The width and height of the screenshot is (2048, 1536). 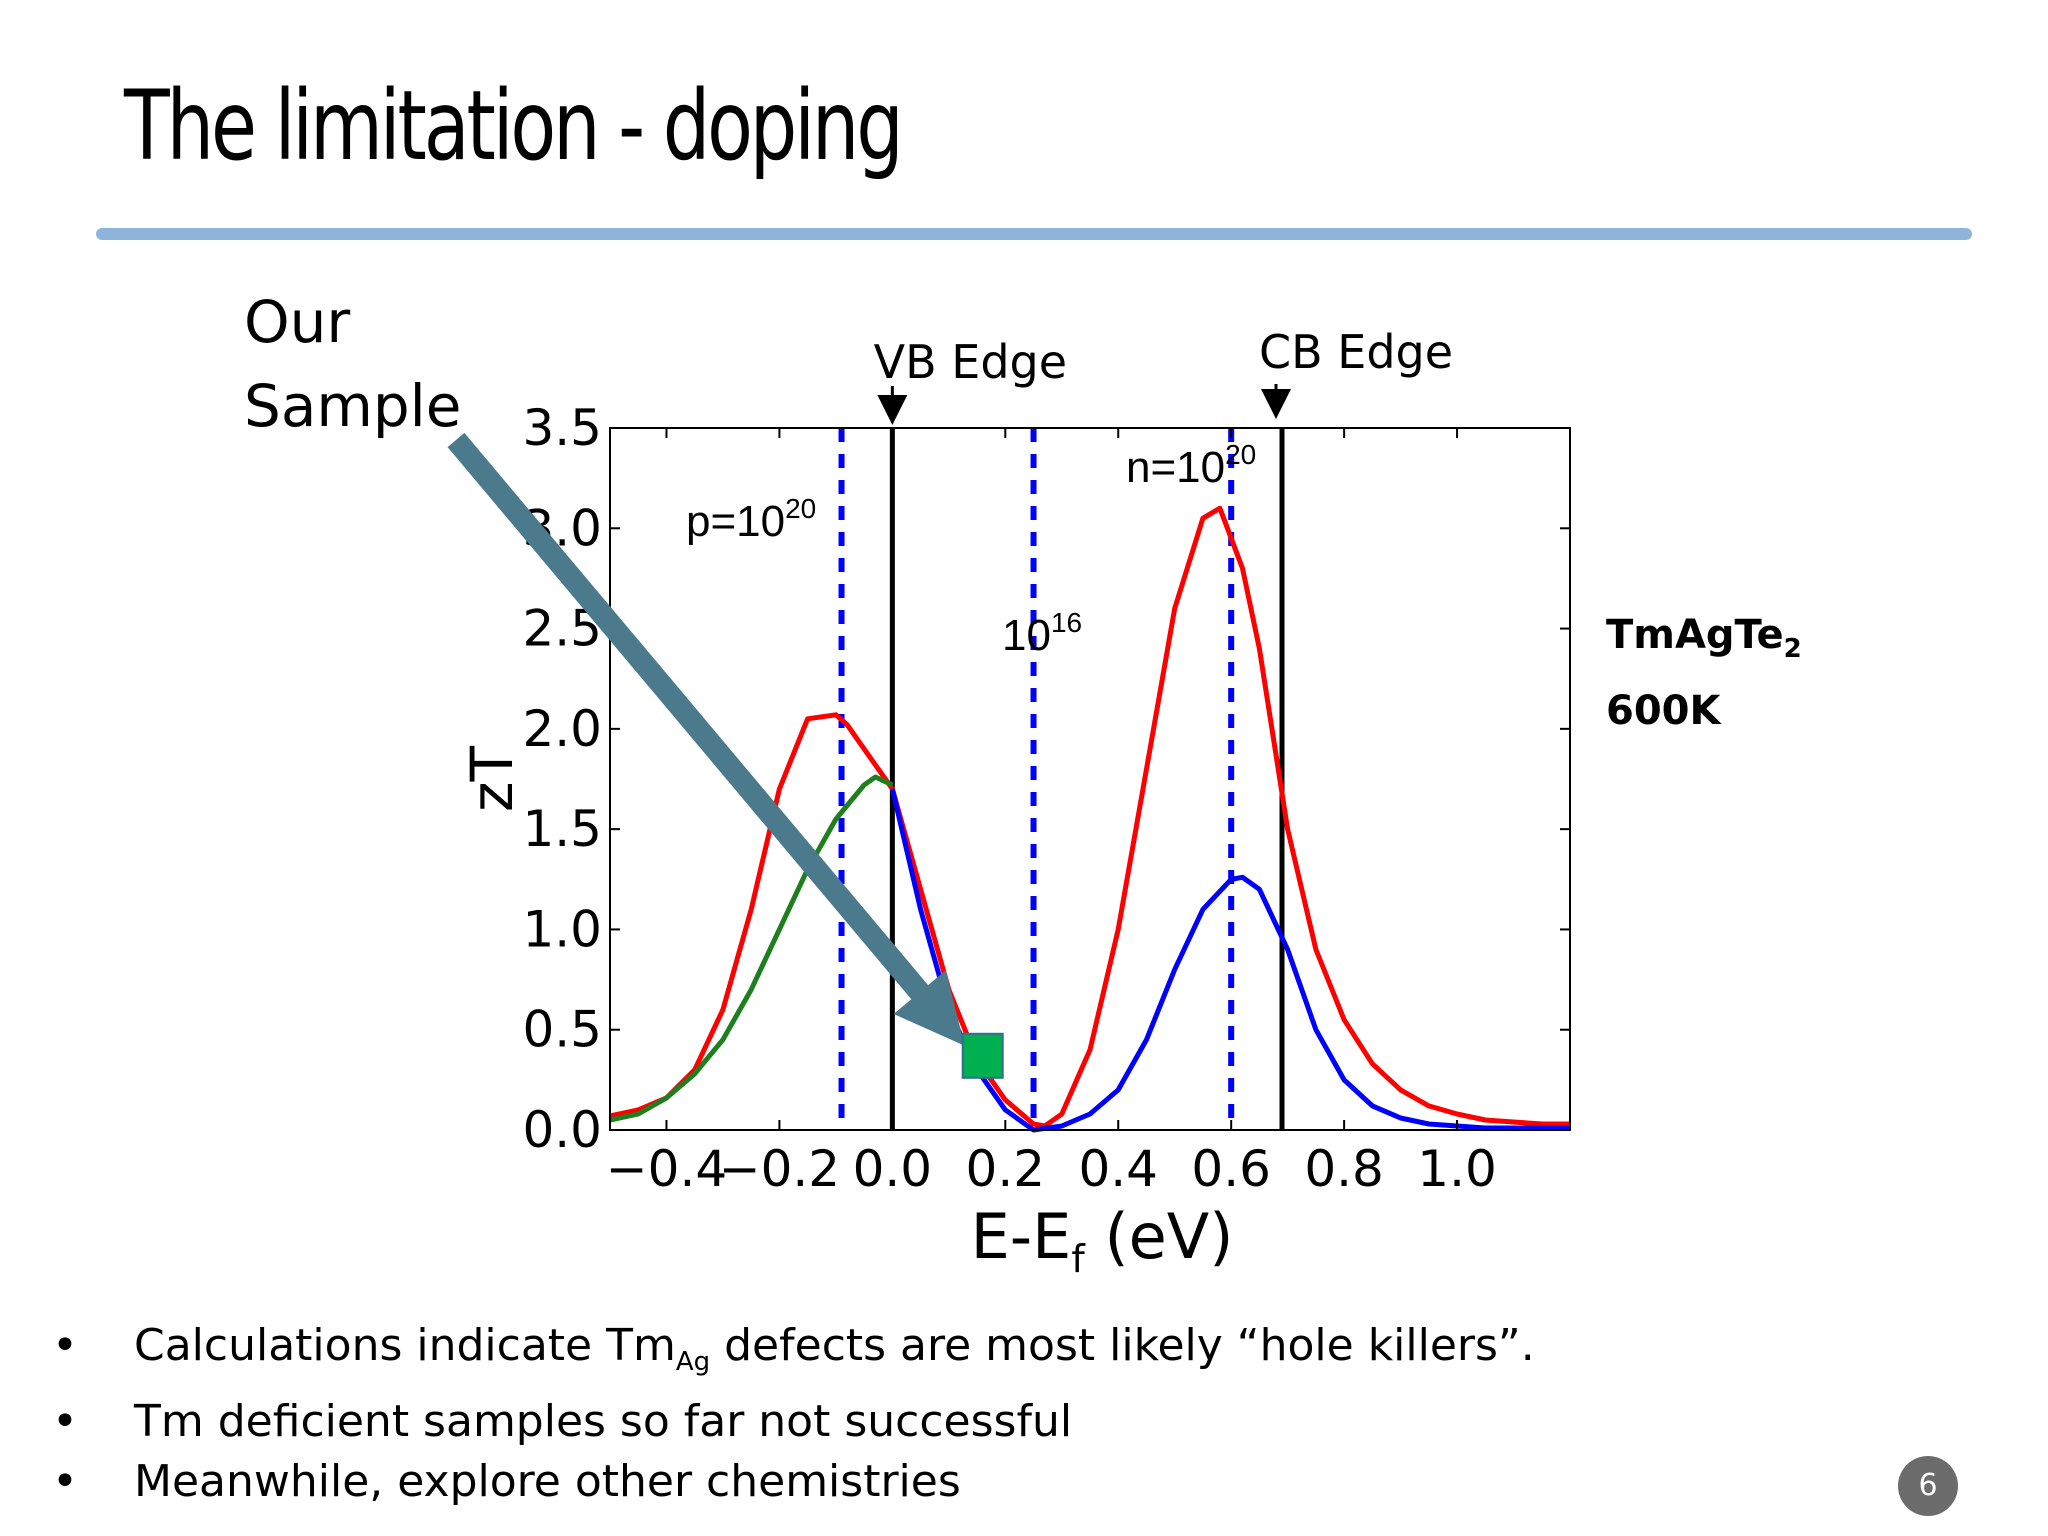 What do you see at coordinates (562, 428) in the screenshot?
I see `y-tick-label: 3.5` at bounding box center [562, 428].